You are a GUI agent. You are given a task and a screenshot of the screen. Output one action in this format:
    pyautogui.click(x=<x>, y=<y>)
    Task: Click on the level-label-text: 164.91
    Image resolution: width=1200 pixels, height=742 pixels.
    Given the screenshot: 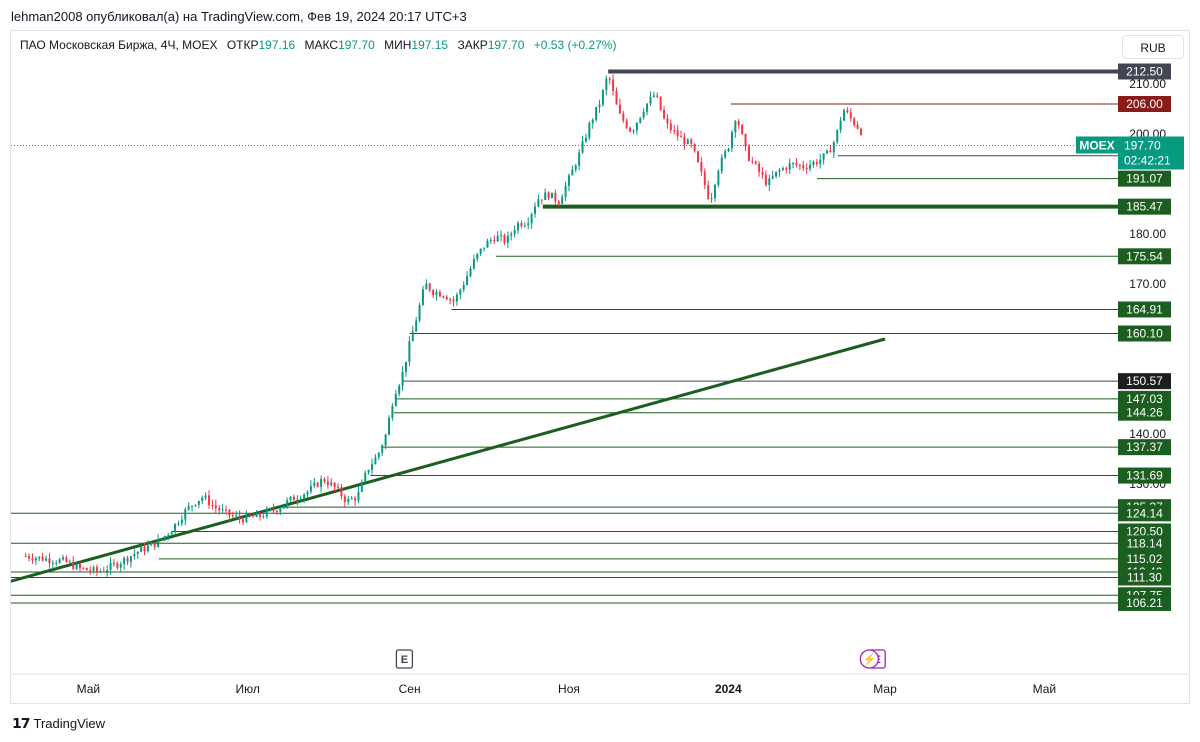 What is the action you would take?
    pyautogui.click(x=1144, y=309)
    